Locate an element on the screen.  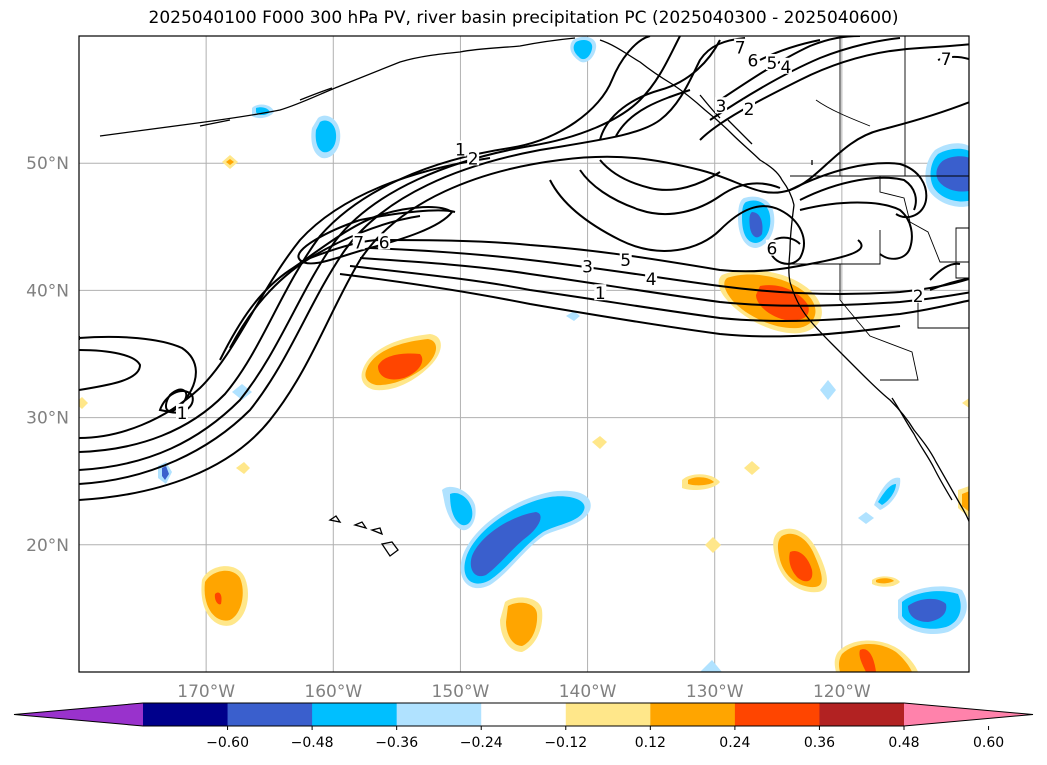
colorbar-tick-label: −0.12 is located at coordinates (565, 743).